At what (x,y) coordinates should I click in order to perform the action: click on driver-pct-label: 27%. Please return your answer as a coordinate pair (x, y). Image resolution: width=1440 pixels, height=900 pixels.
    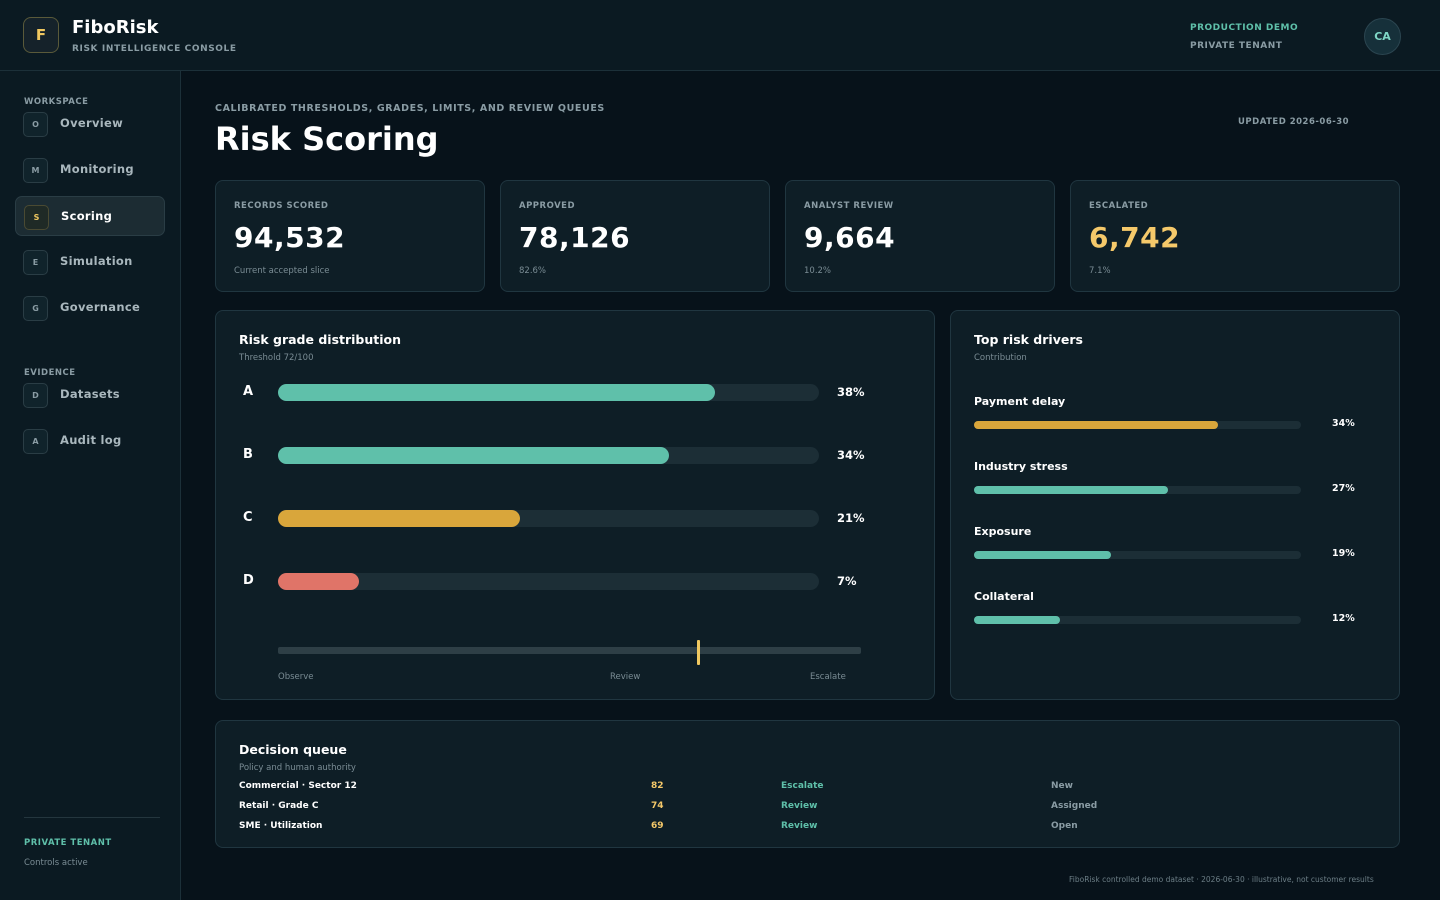
    Looking at the image, I should click on (1343, 488).